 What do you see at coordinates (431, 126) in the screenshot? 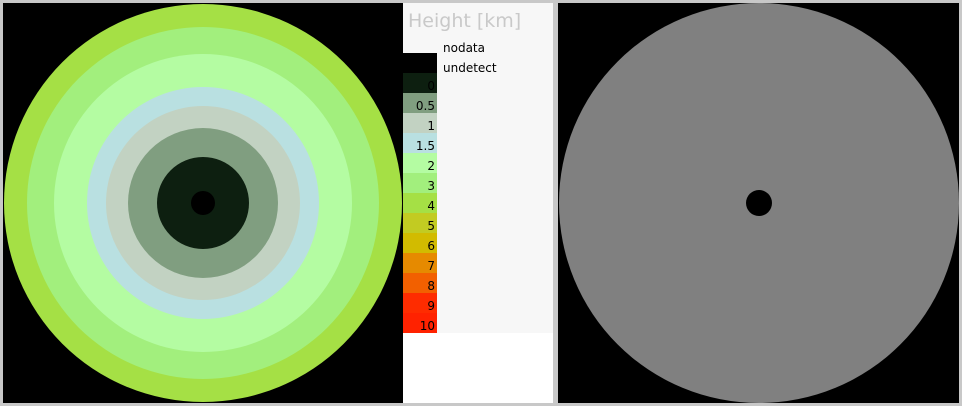
I see `legend-swatch-label: 1` at bounding box center [431, 126].